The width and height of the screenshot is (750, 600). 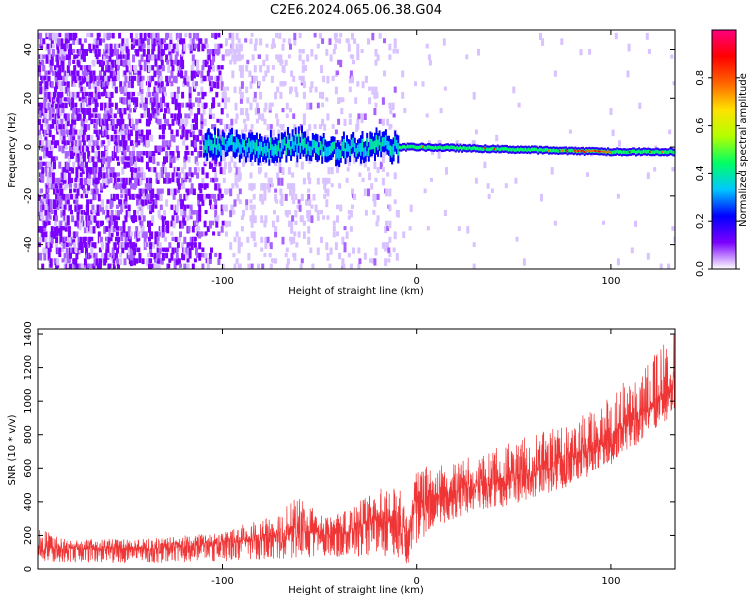 What do you see at coordinates (28, 501) in the screenshot?
I see `snr-y-tick-label: 400` at bounding box center [28, 501].